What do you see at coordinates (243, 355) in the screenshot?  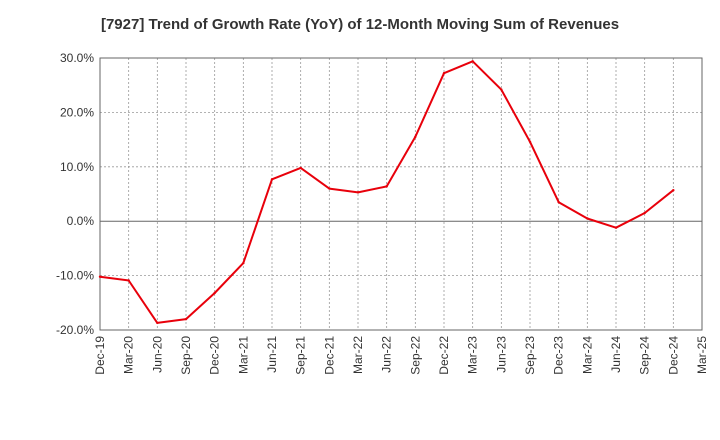 I see `x-tick-label: Mar-21` at bounding box center [243, 355].